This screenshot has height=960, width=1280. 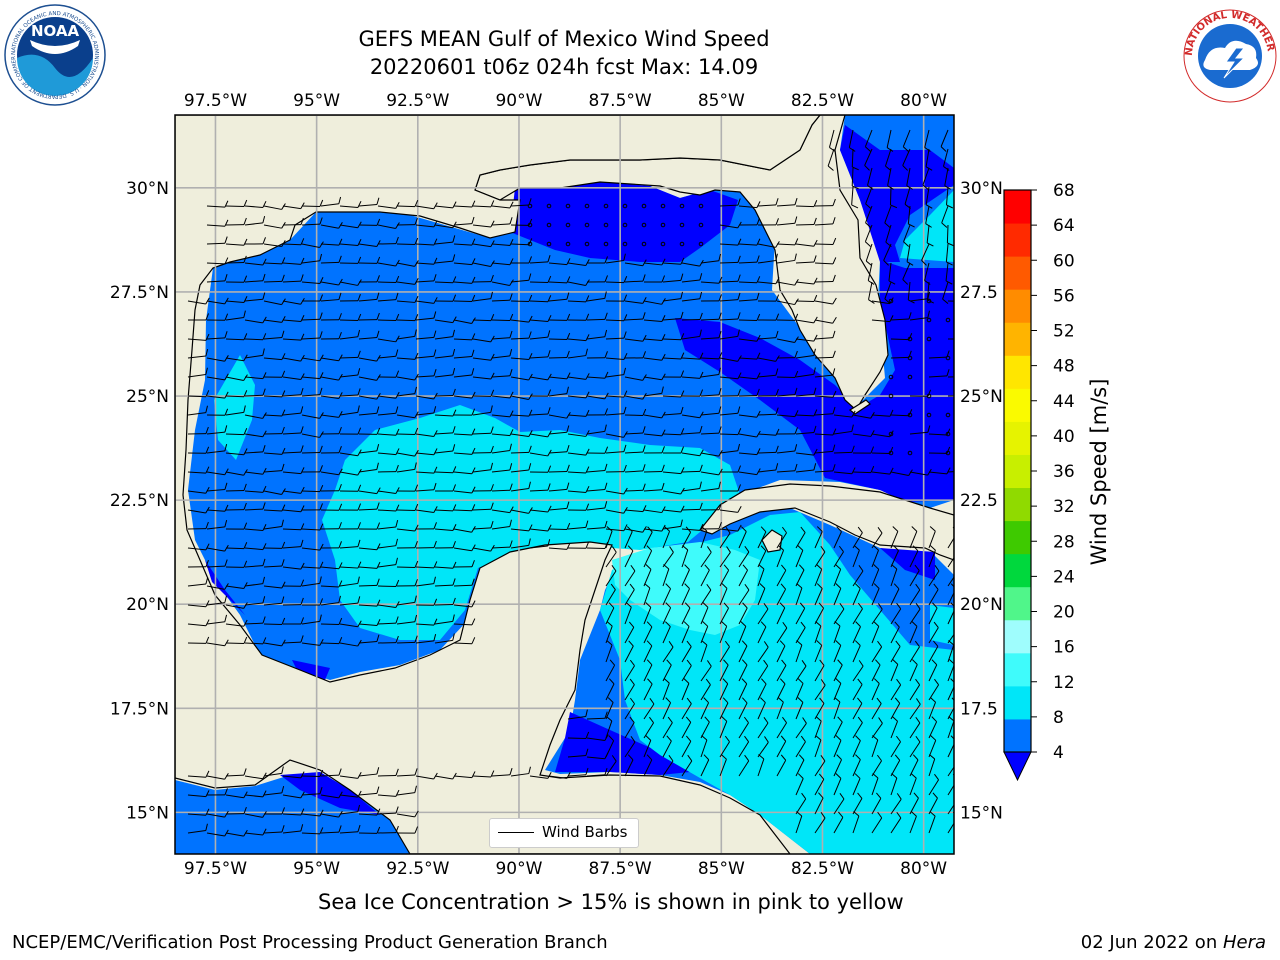 I want to click on lon-tick-labels-bottom: 97.5°W 95°W 92.5°W 90°W 87.5°W 85°W 82.5°W 80°W, so click(x=565, y=869).